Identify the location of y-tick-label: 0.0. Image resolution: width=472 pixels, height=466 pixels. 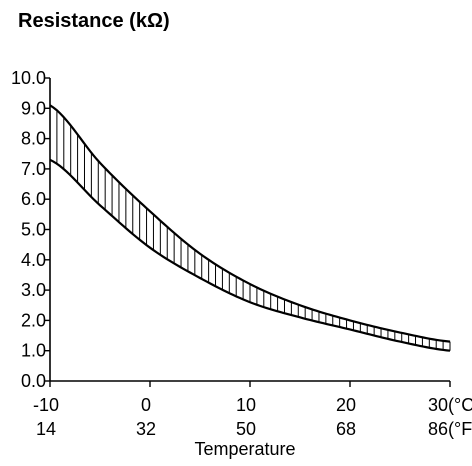
(33, 381).